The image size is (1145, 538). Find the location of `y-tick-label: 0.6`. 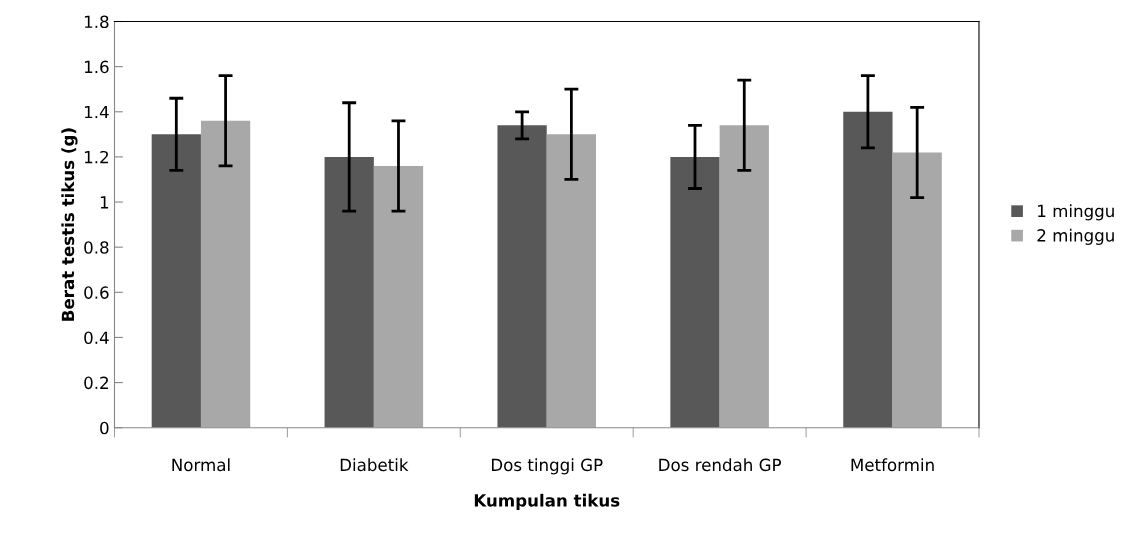

y-tick-label: 0.6 is located at coordinates (96, 292).